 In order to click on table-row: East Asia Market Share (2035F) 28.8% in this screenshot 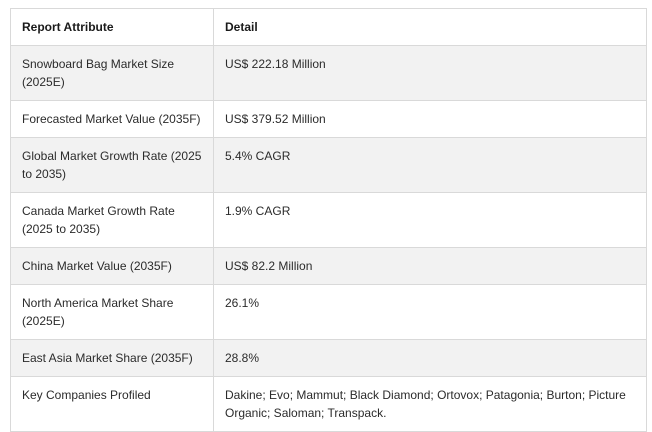, I will do `click(328, 358)`.